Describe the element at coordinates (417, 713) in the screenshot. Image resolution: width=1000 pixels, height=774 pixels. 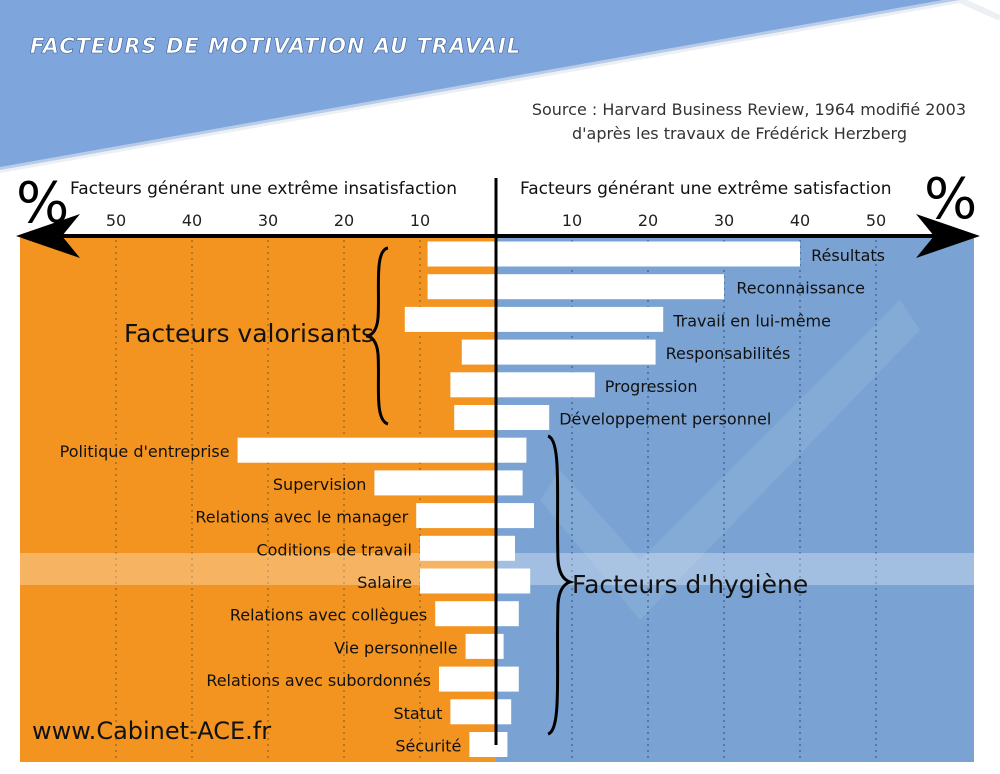
I see `category-label: Statut` at that location.